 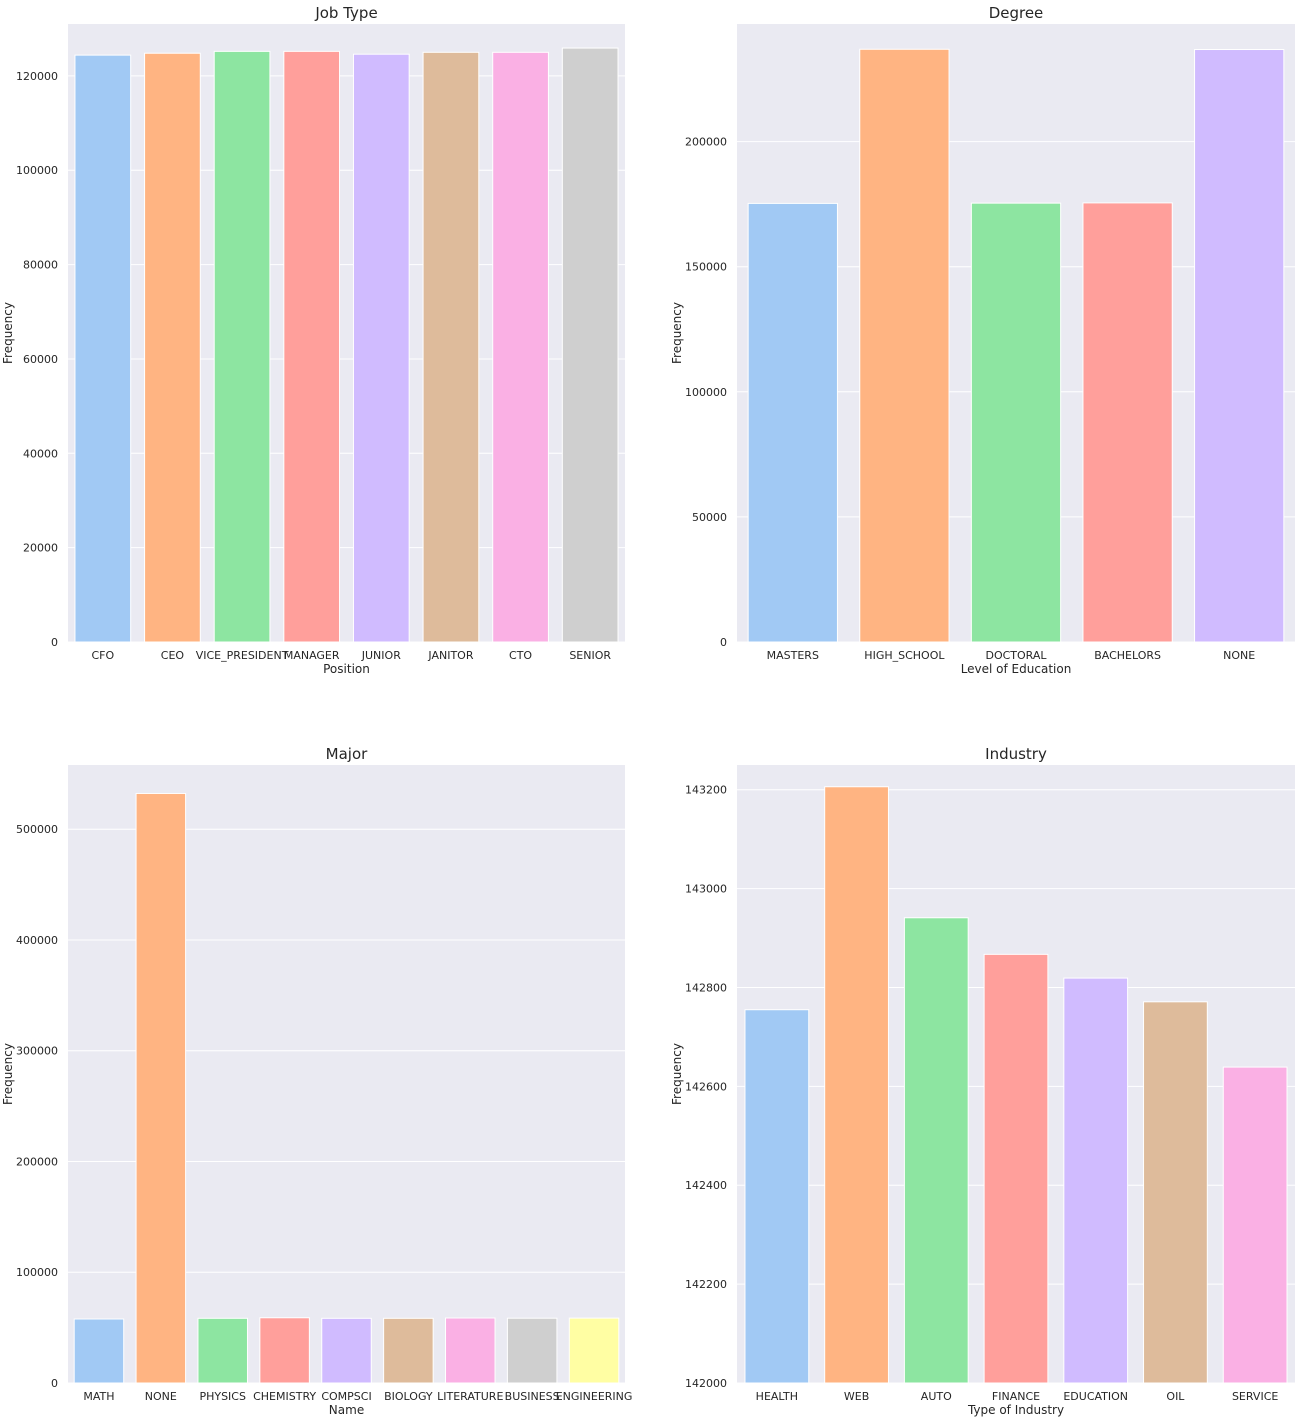 I want to click on x-tick-label: WEB, so click(x=856, y=1396).